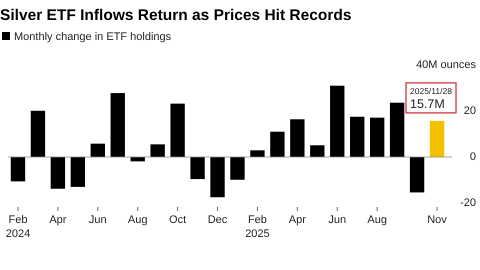 This screenshot has height=270, width=480. I want to click on annotation: 15.7M, so click(427, 103).